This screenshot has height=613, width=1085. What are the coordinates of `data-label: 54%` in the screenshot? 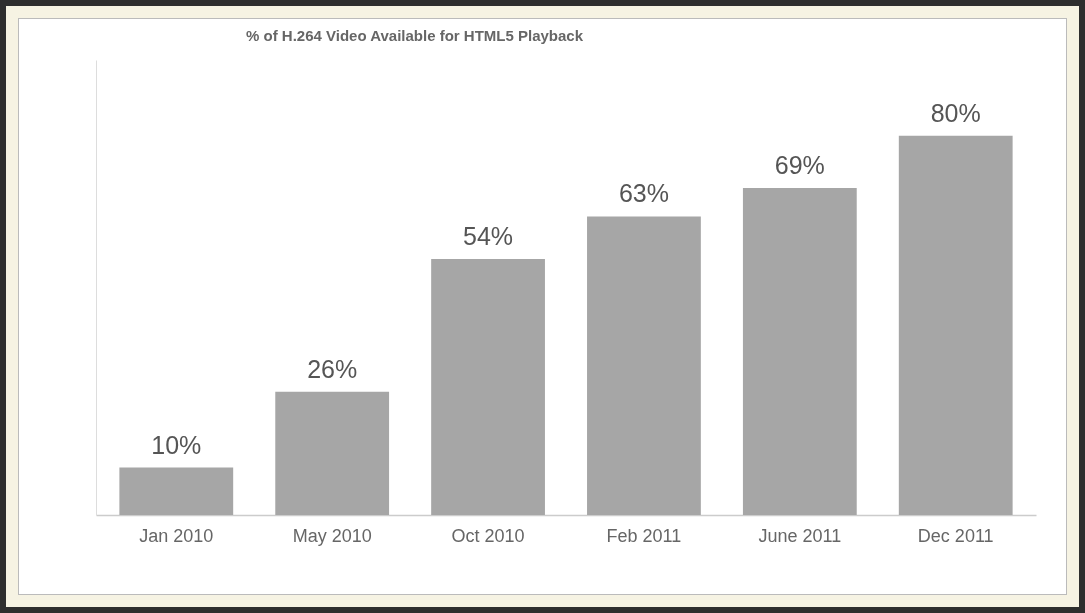 It's located at (488, 236).